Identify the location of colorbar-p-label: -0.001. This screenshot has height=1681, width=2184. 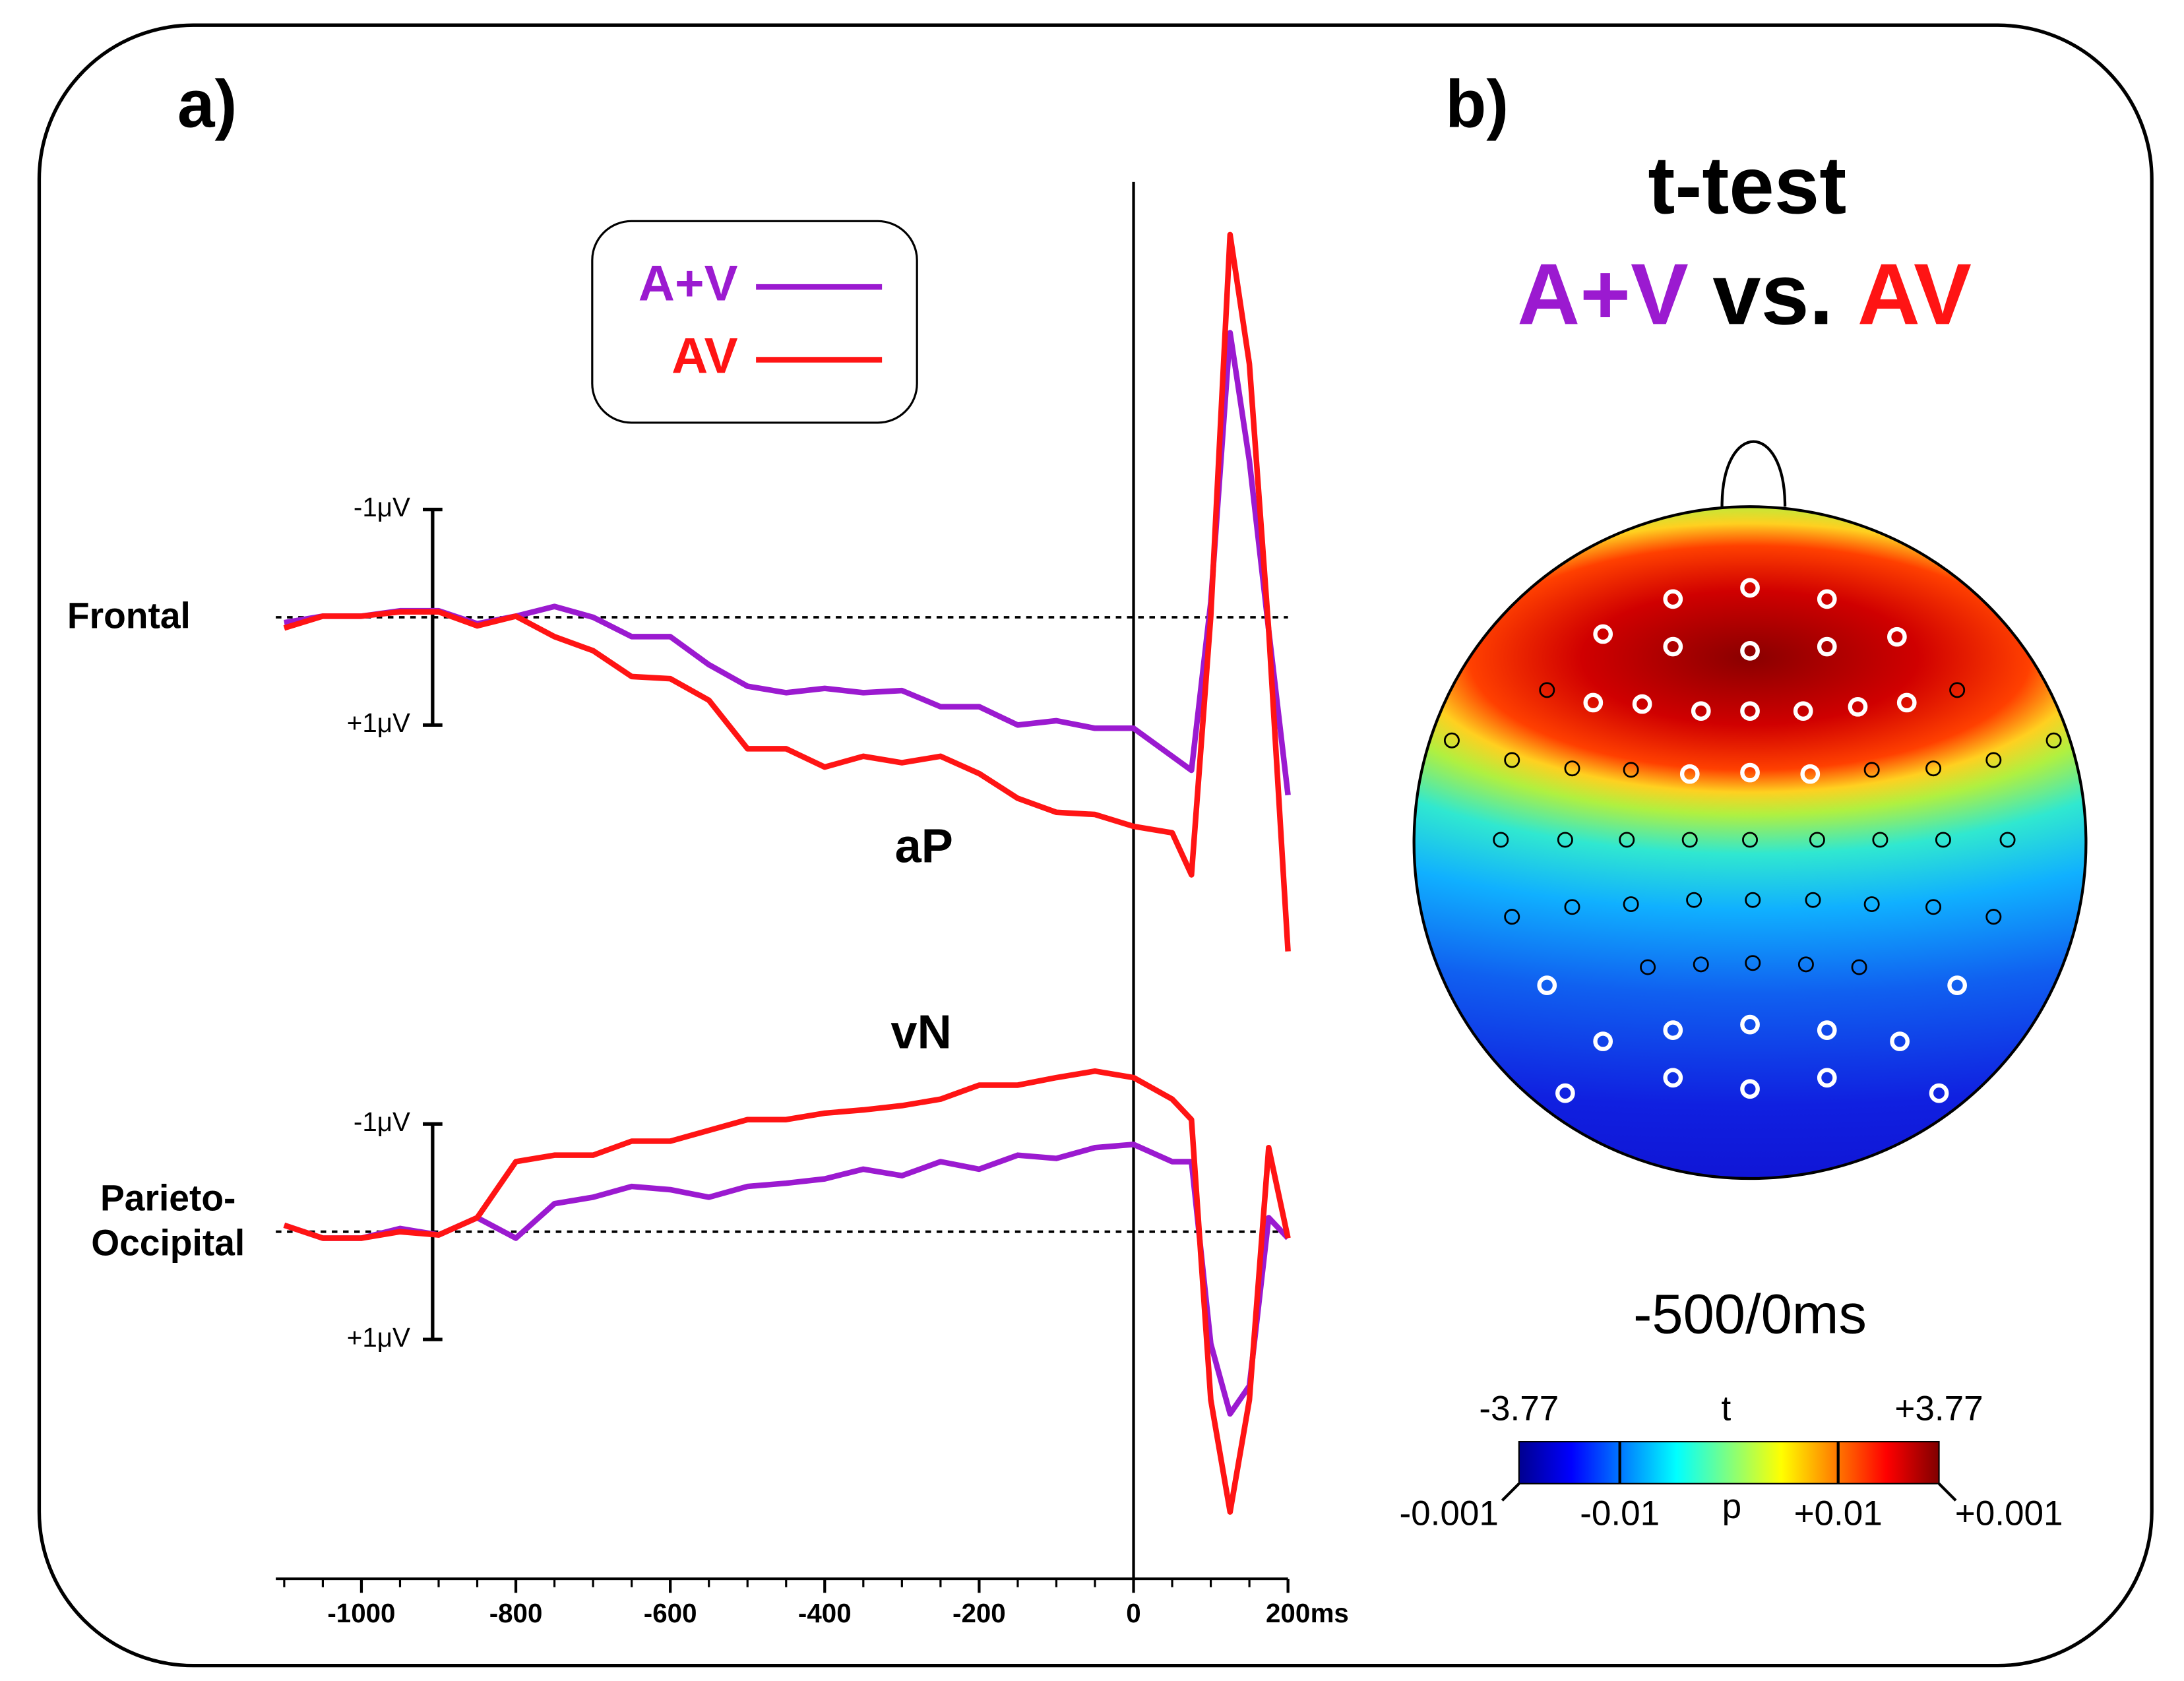
(1449, 1513).